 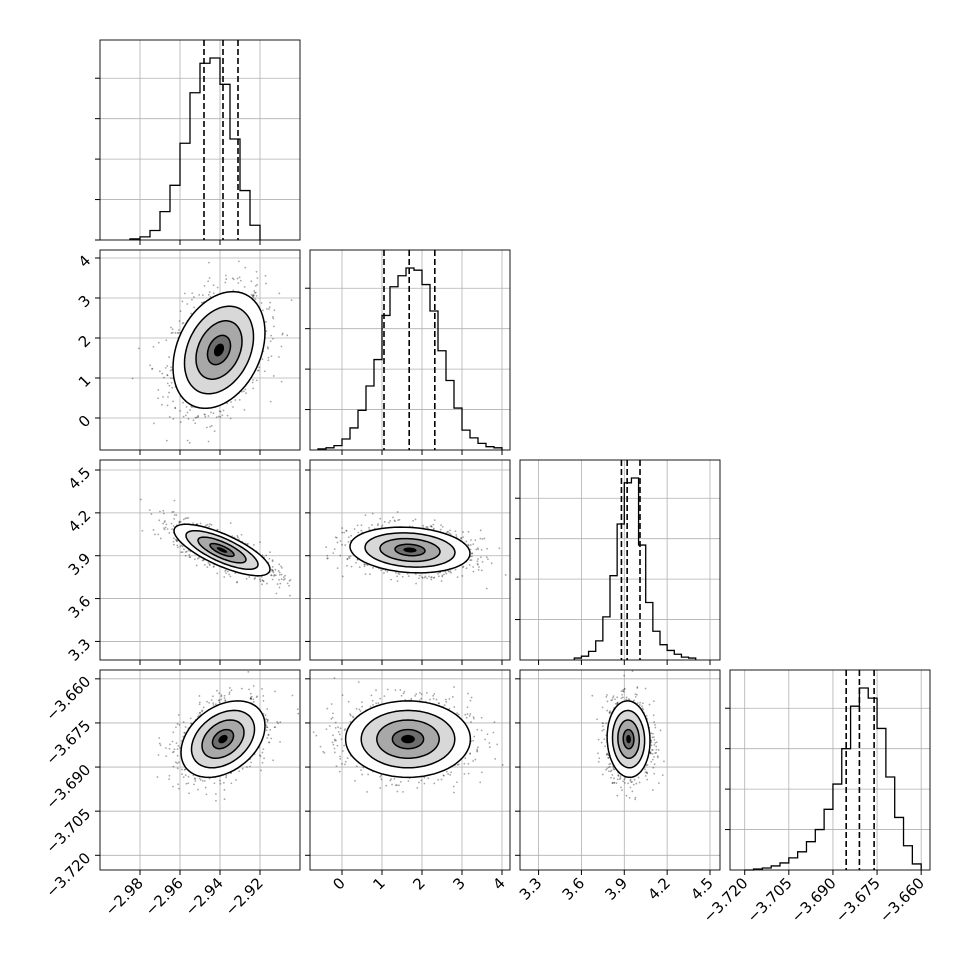 I want to click on grid-lines, so click(x=410, y=560).